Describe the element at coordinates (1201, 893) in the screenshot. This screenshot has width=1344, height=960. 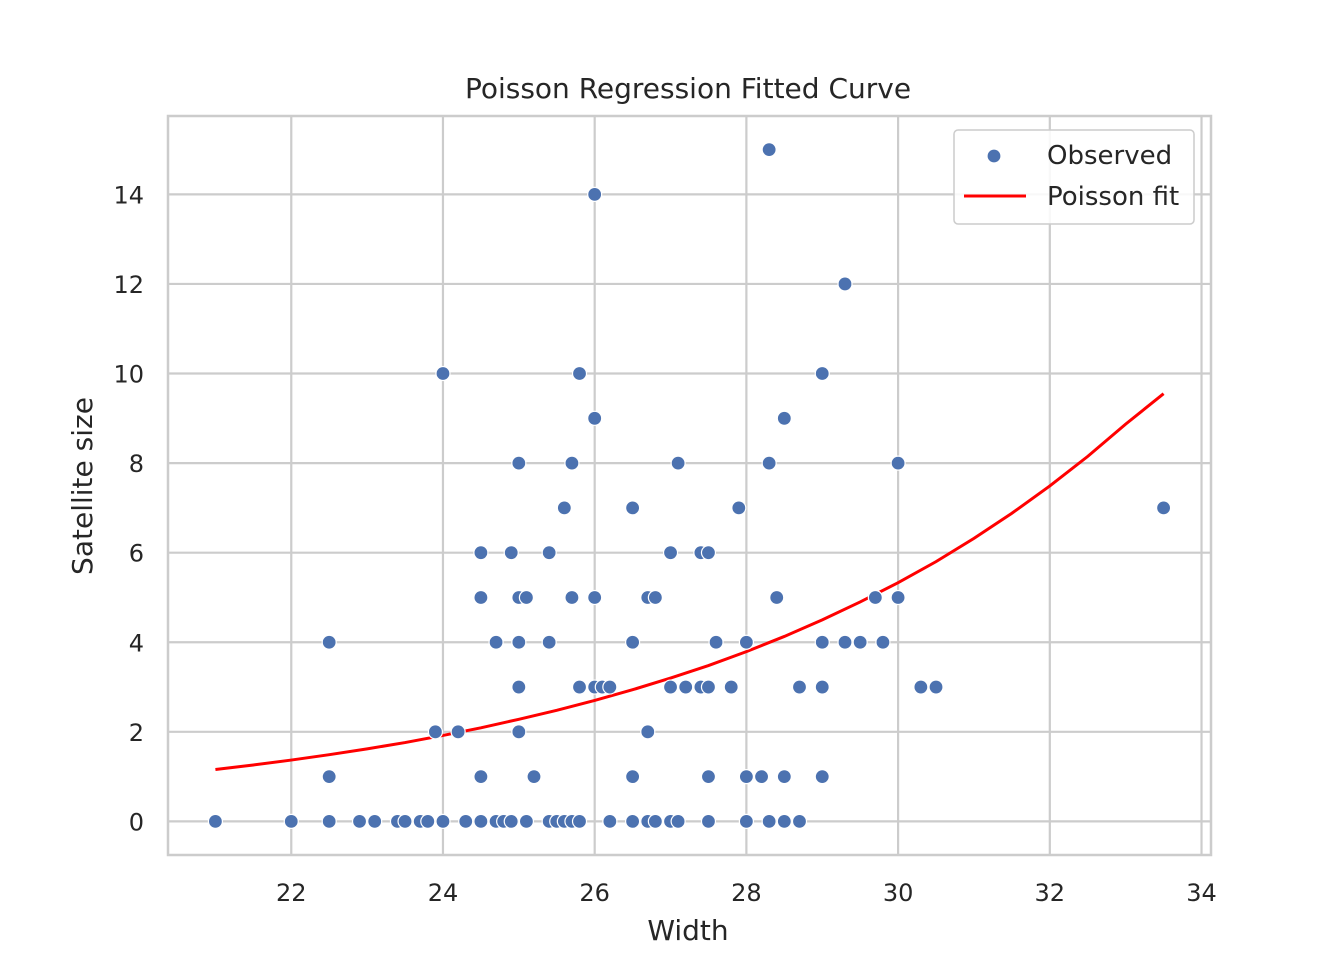
I see `x-tick-label: 34` at that location.